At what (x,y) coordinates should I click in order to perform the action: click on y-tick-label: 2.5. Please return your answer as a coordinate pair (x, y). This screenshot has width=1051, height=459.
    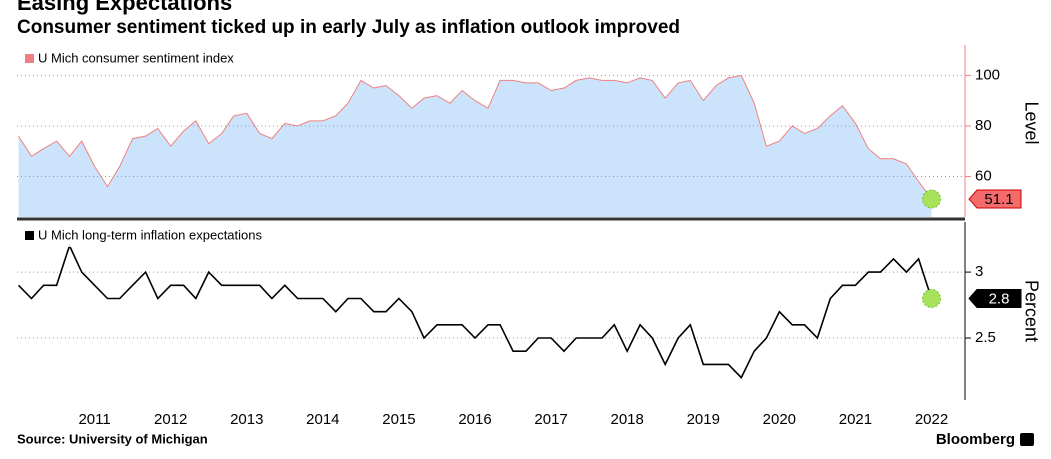
    Looking at the image, I should click on (985, 337).